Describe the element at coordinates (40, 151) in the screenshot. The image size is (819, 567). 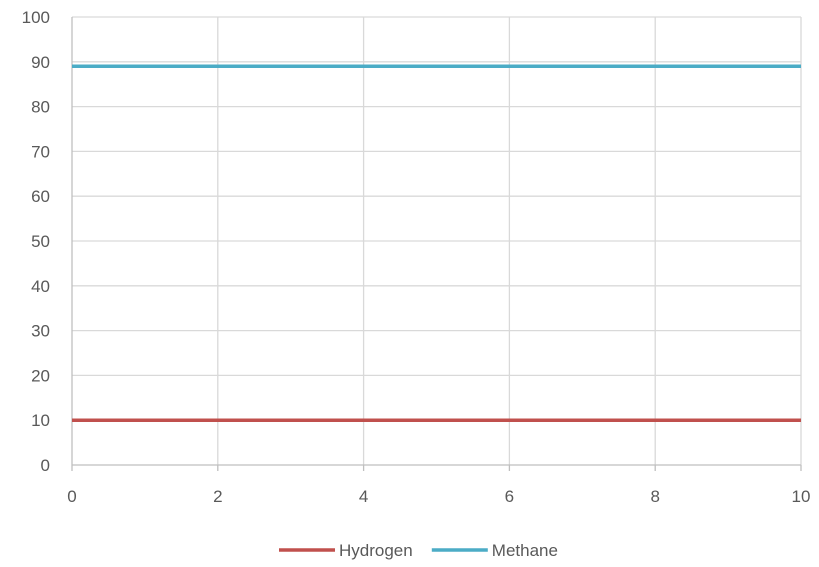
I see `y-tick-label: 70` at that location.